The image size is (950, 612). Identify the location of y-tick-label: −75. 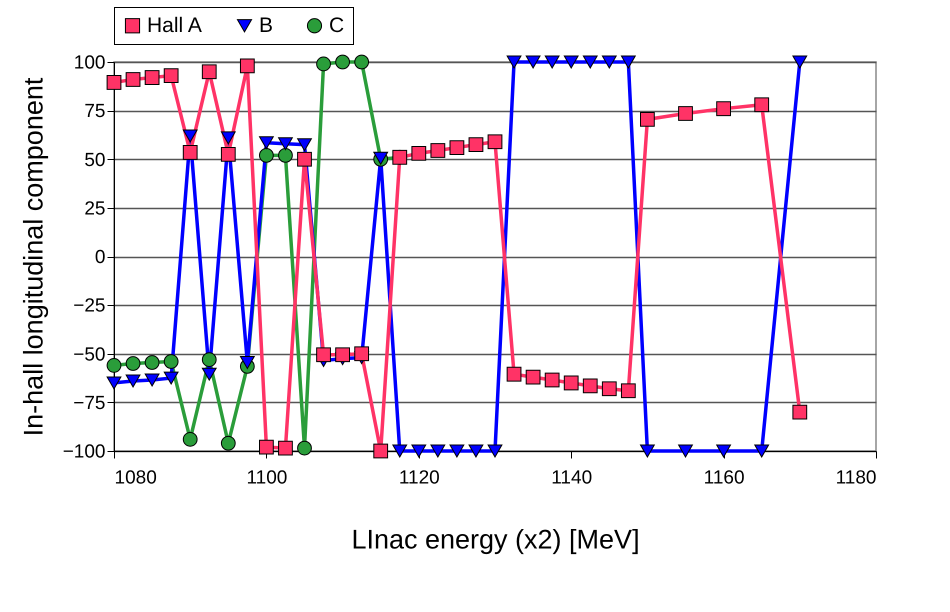
(89, 403).